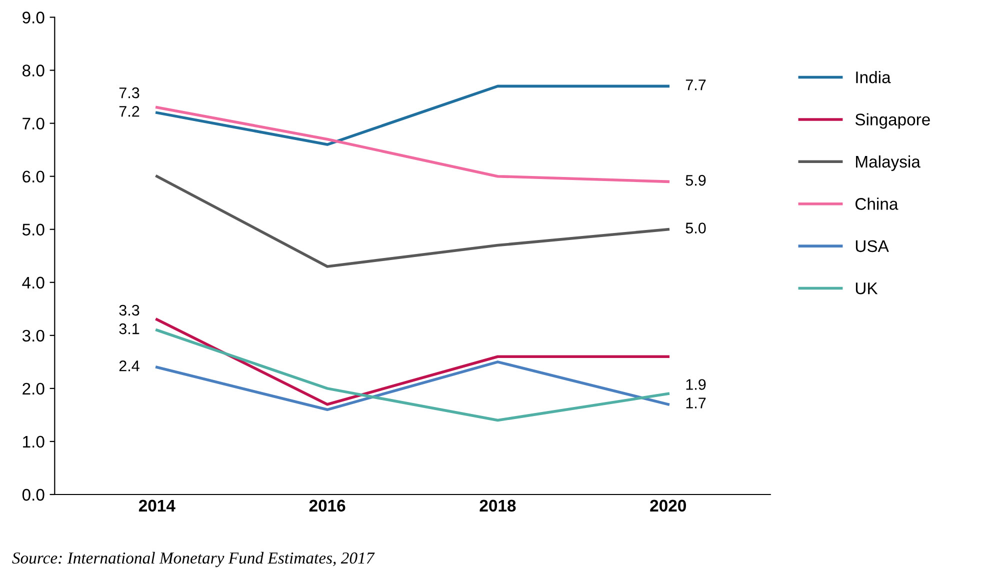  What do you see at coordinates (33, 230) in the screenshot?
I see `y-tick-label: 5.0` at bounding box center [33, 230].